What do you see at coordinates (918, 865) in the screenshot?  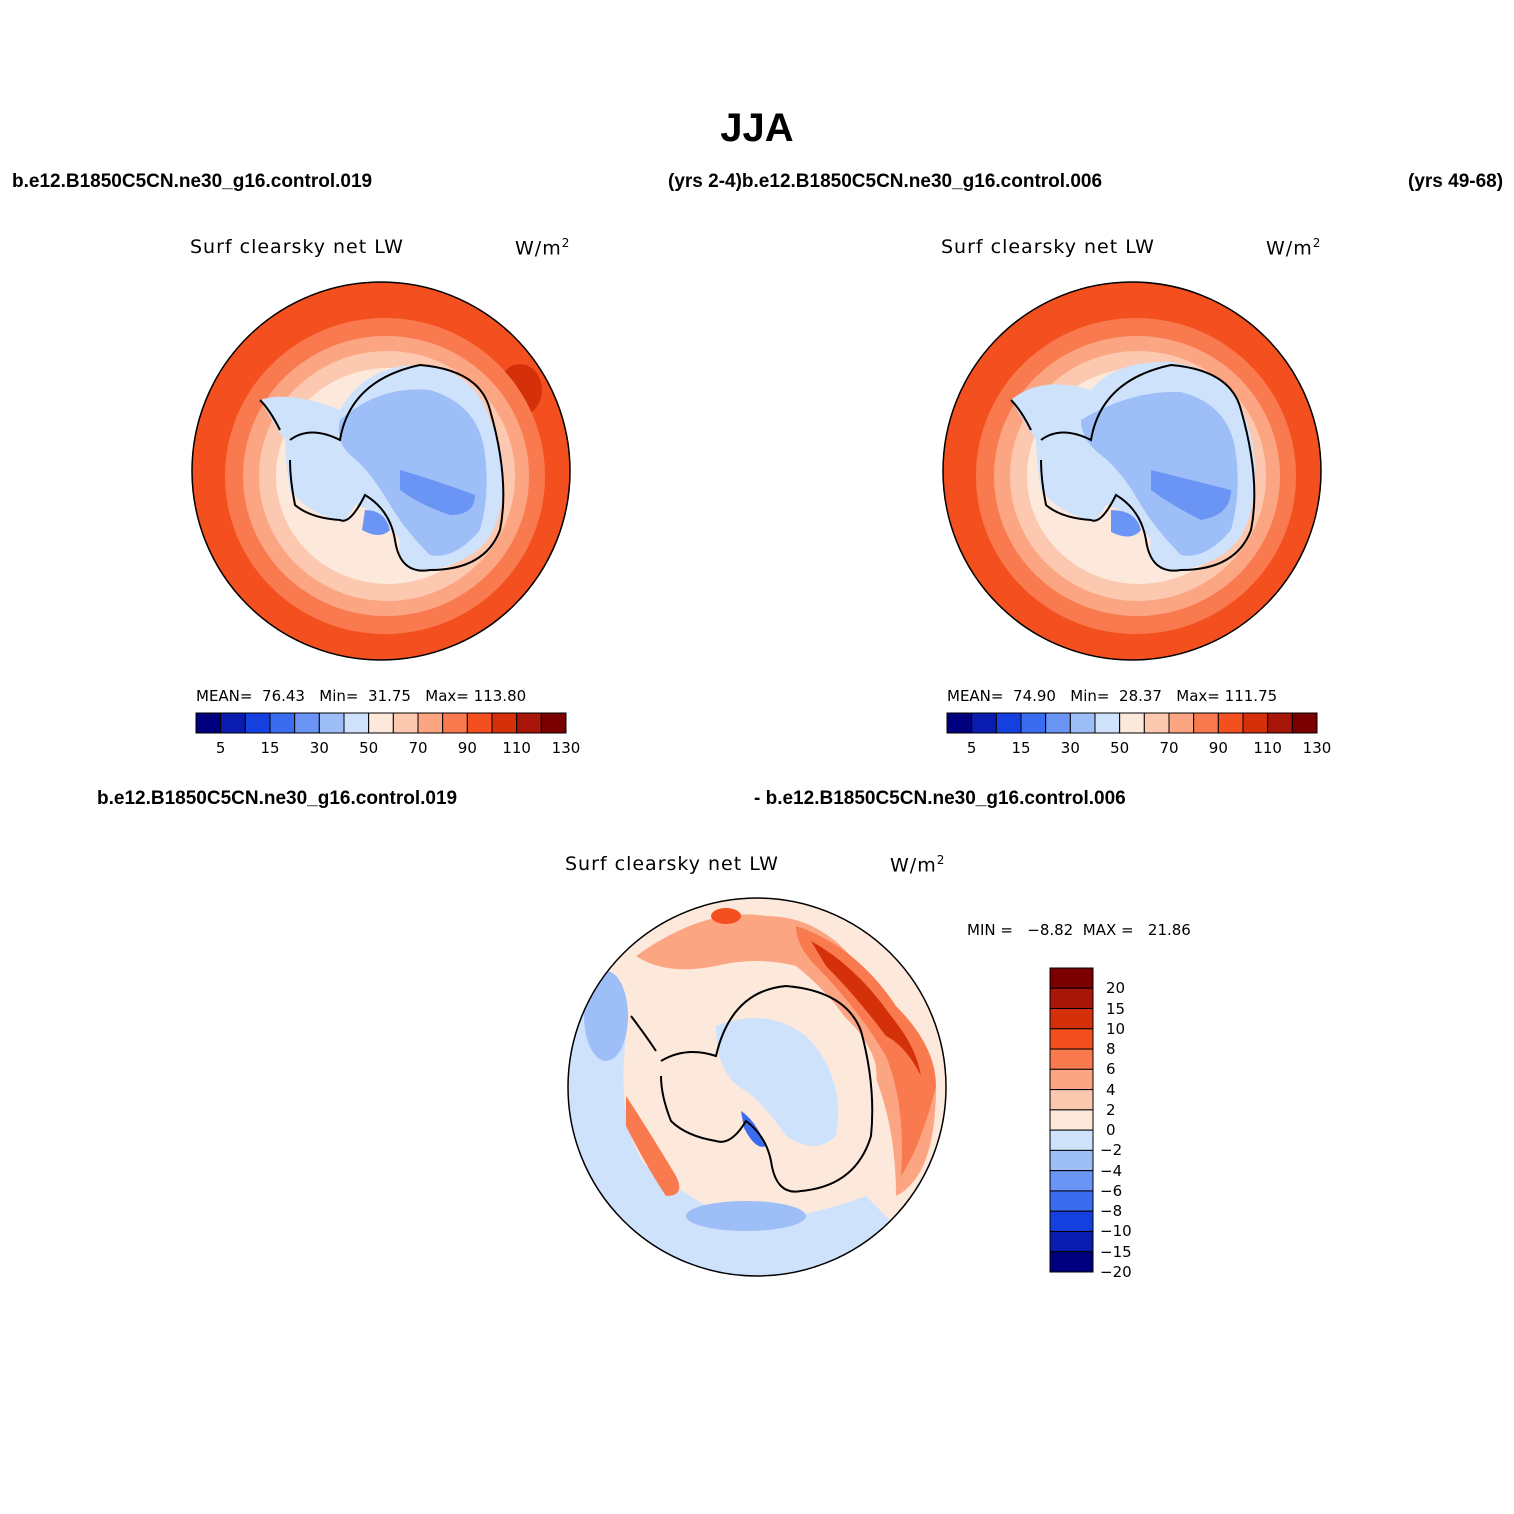 I see `panel3-units: W/m2` at bounding box center [918, 865].